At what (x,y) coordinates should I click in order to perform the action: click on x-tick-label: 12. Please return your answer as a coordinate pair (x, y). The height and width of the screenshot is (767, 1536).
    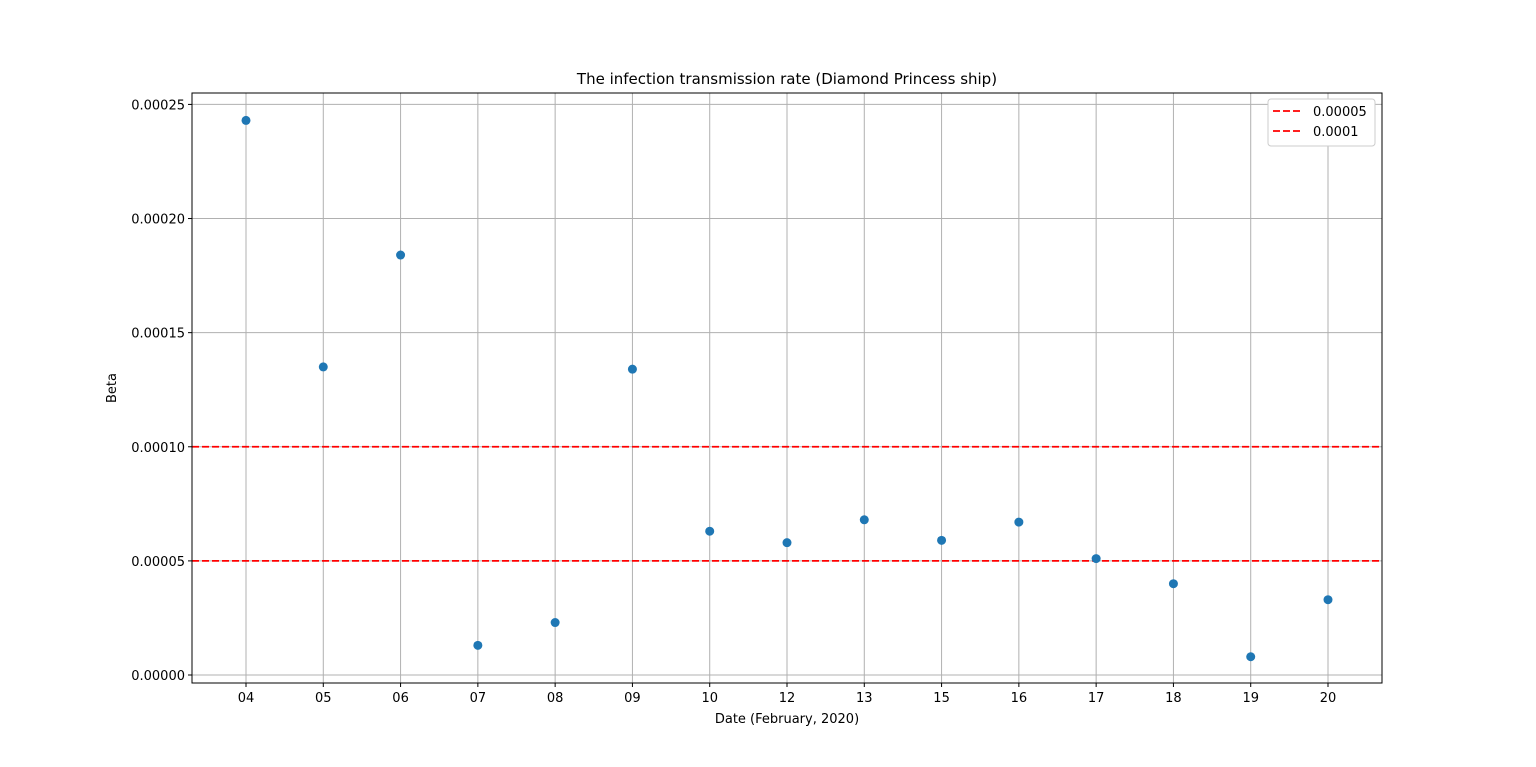
    Looking at the image, I should click on (787, 698).